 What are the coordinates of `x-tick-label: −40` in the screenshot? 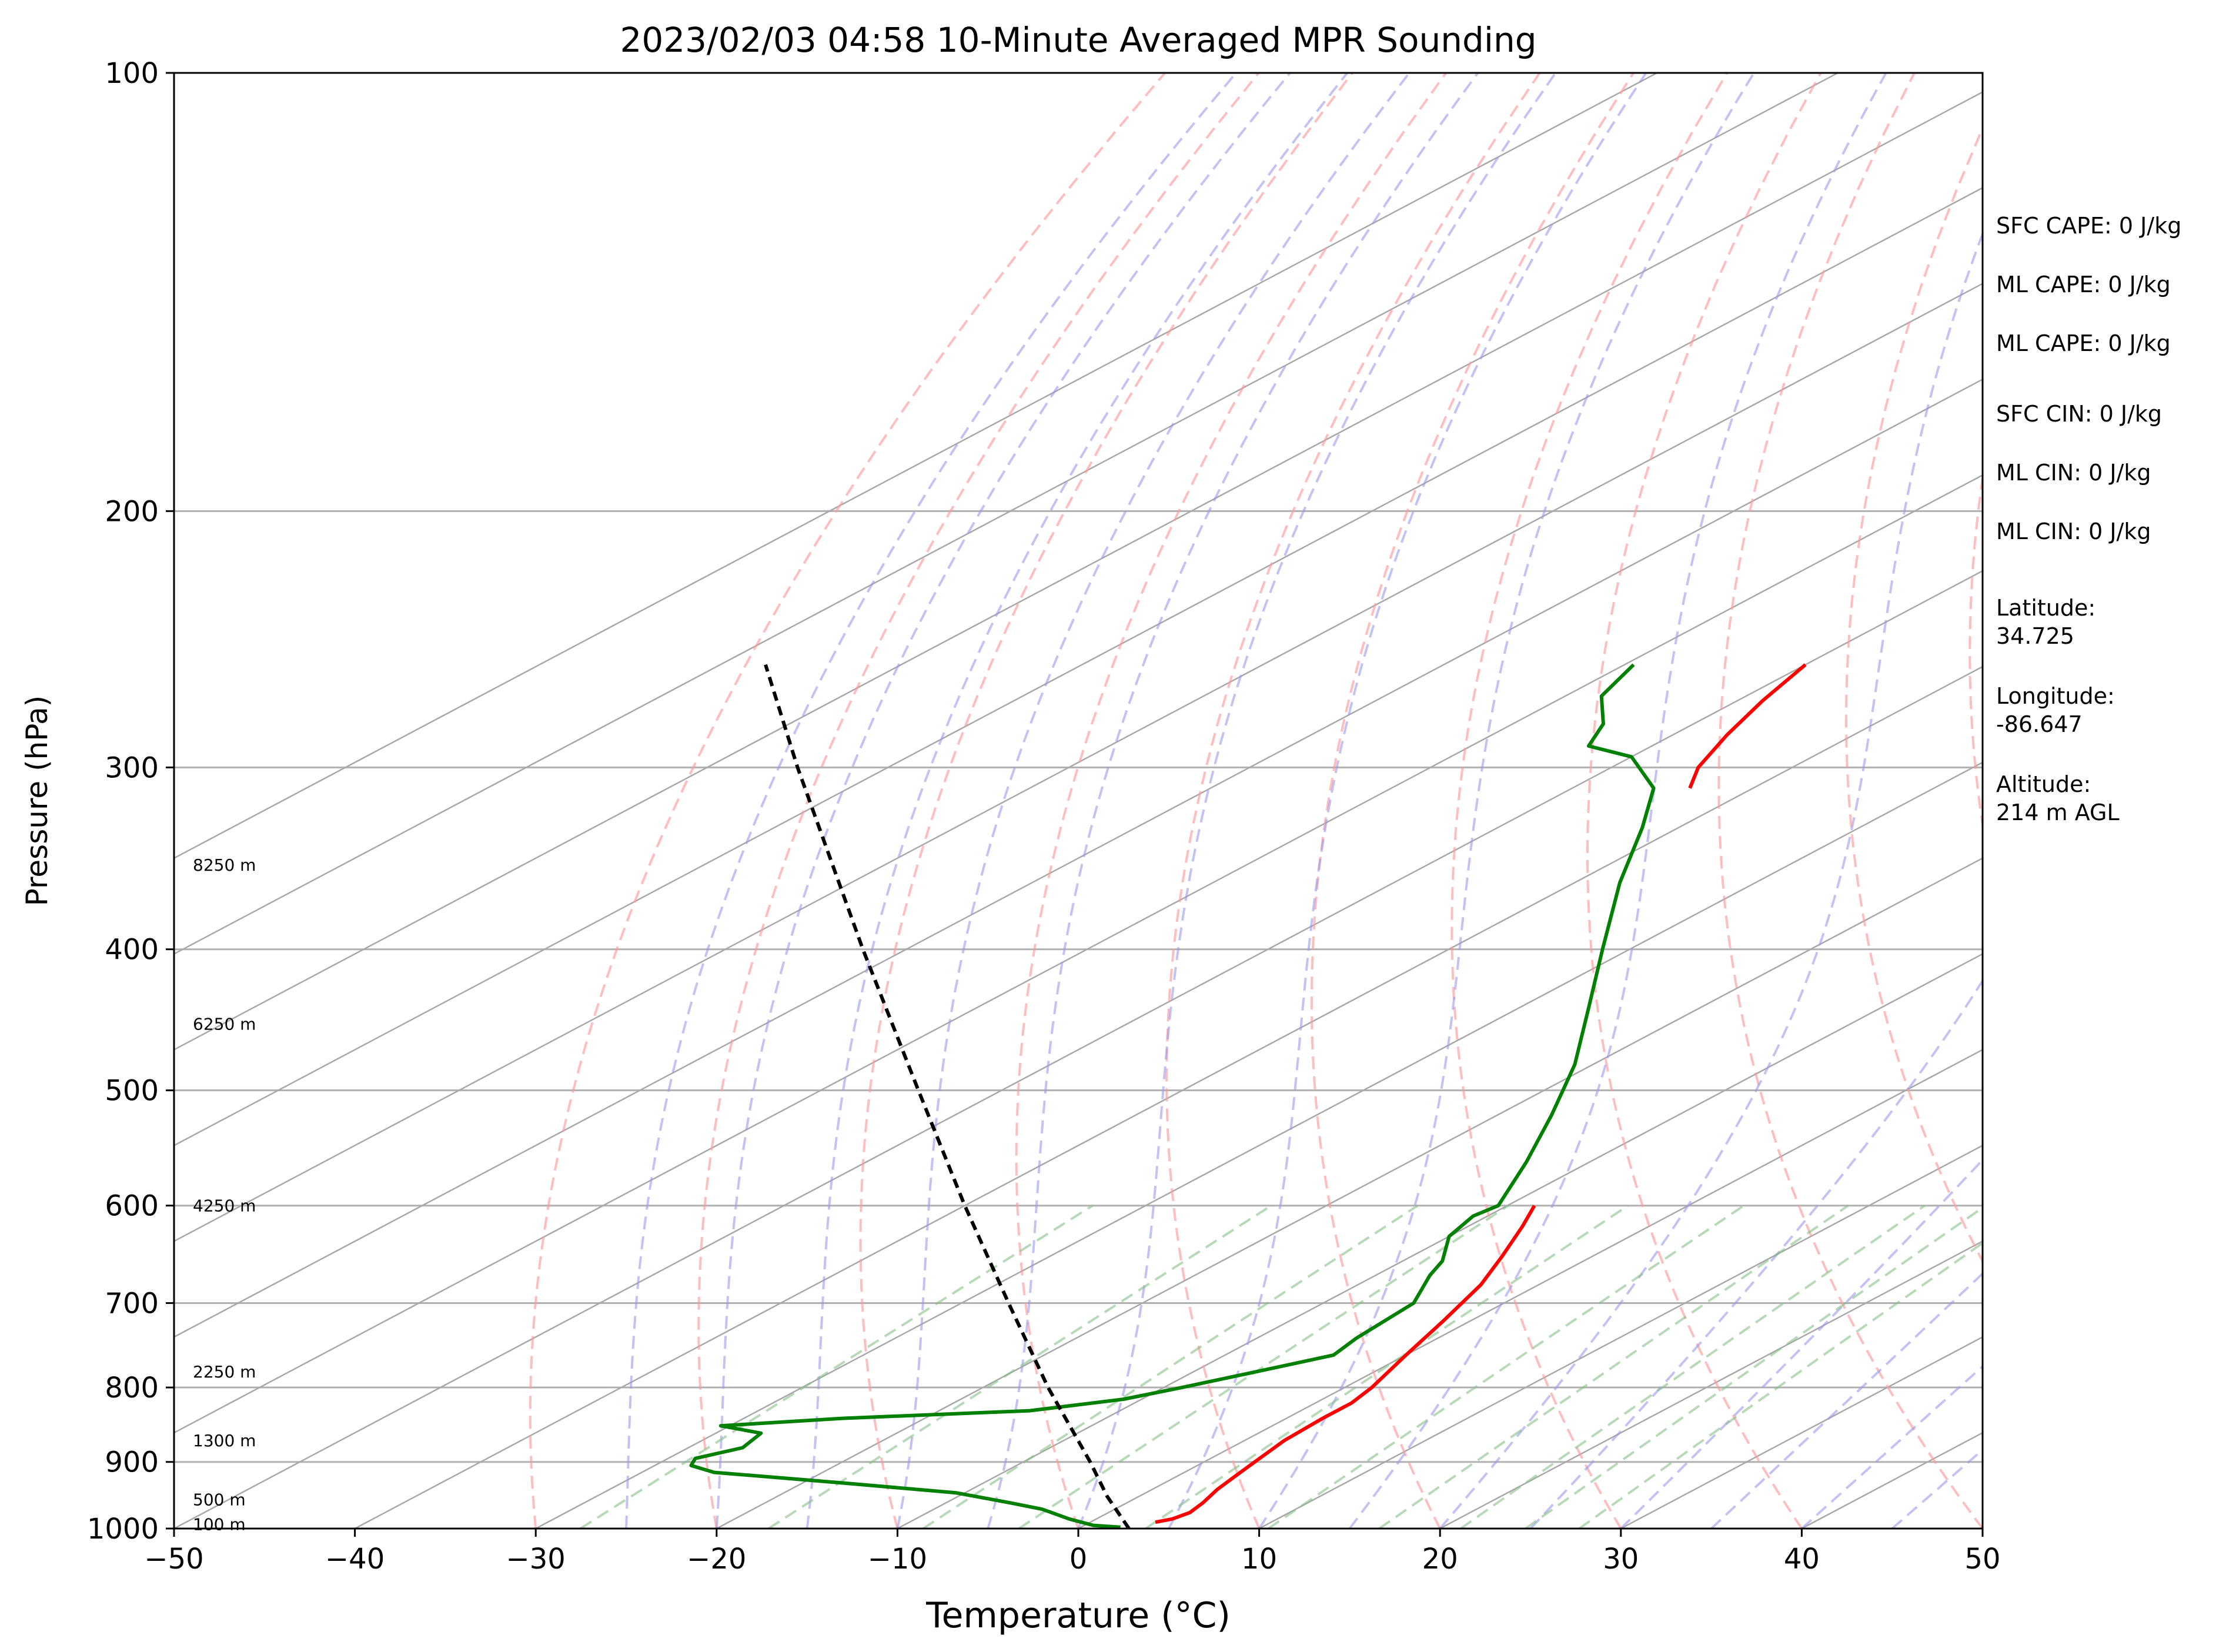 It's located at (355, 1560).